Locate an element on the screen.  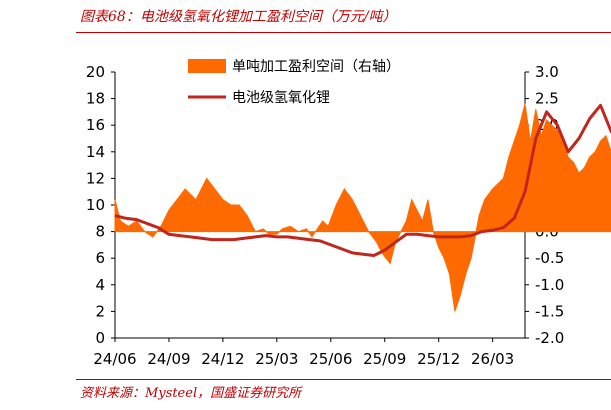
right-tick-label: -2.0 is located at coordinates (549, 338).